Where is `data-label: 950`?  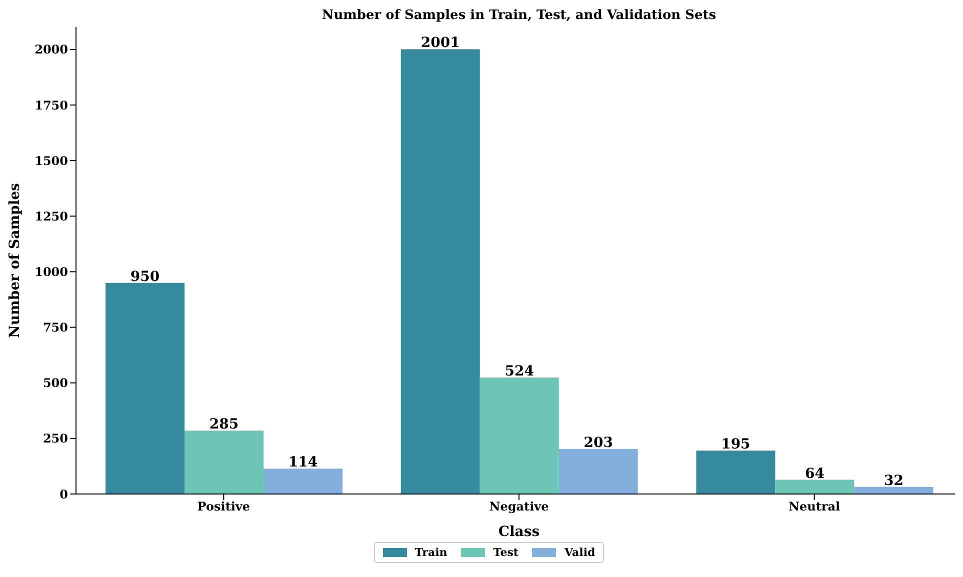 data-label: 950 is located at coordinates (145, 276).